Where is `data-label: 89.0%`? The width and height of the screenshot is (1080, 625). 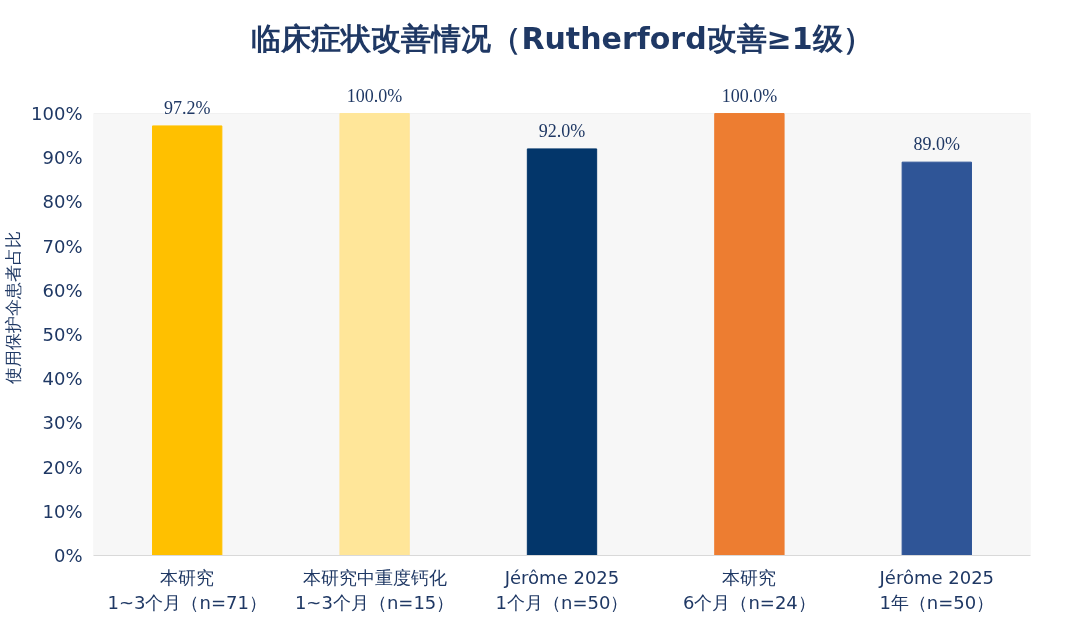 data-label: 89.0% is located at coordinates (937, 144).